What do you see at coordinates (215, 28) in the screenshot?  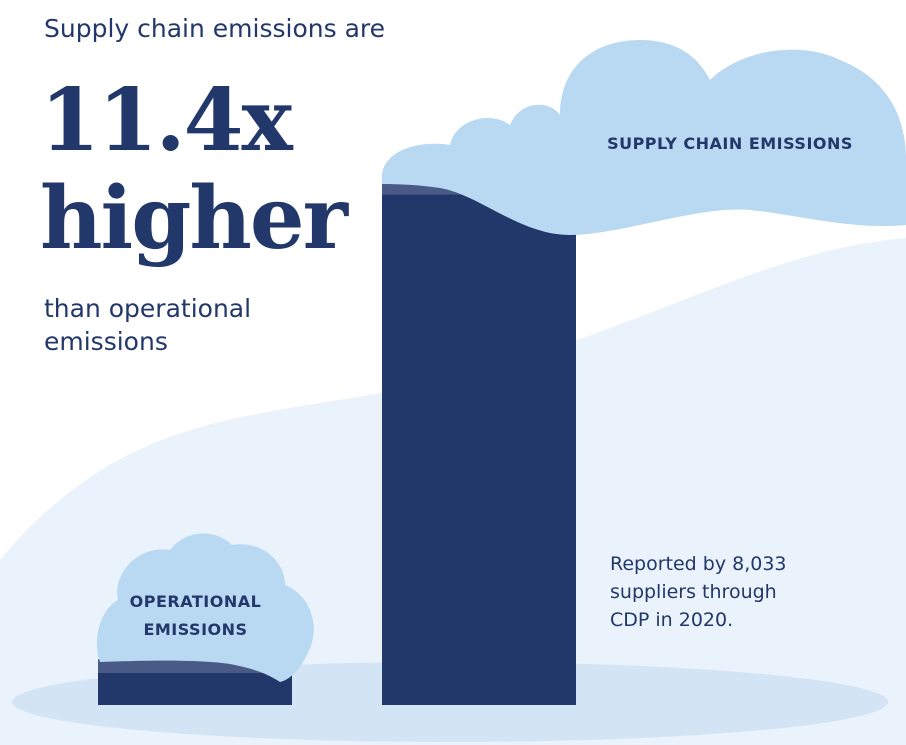 I see `intro-text: Supply chain emissions are` at bounding box center [215, 28].